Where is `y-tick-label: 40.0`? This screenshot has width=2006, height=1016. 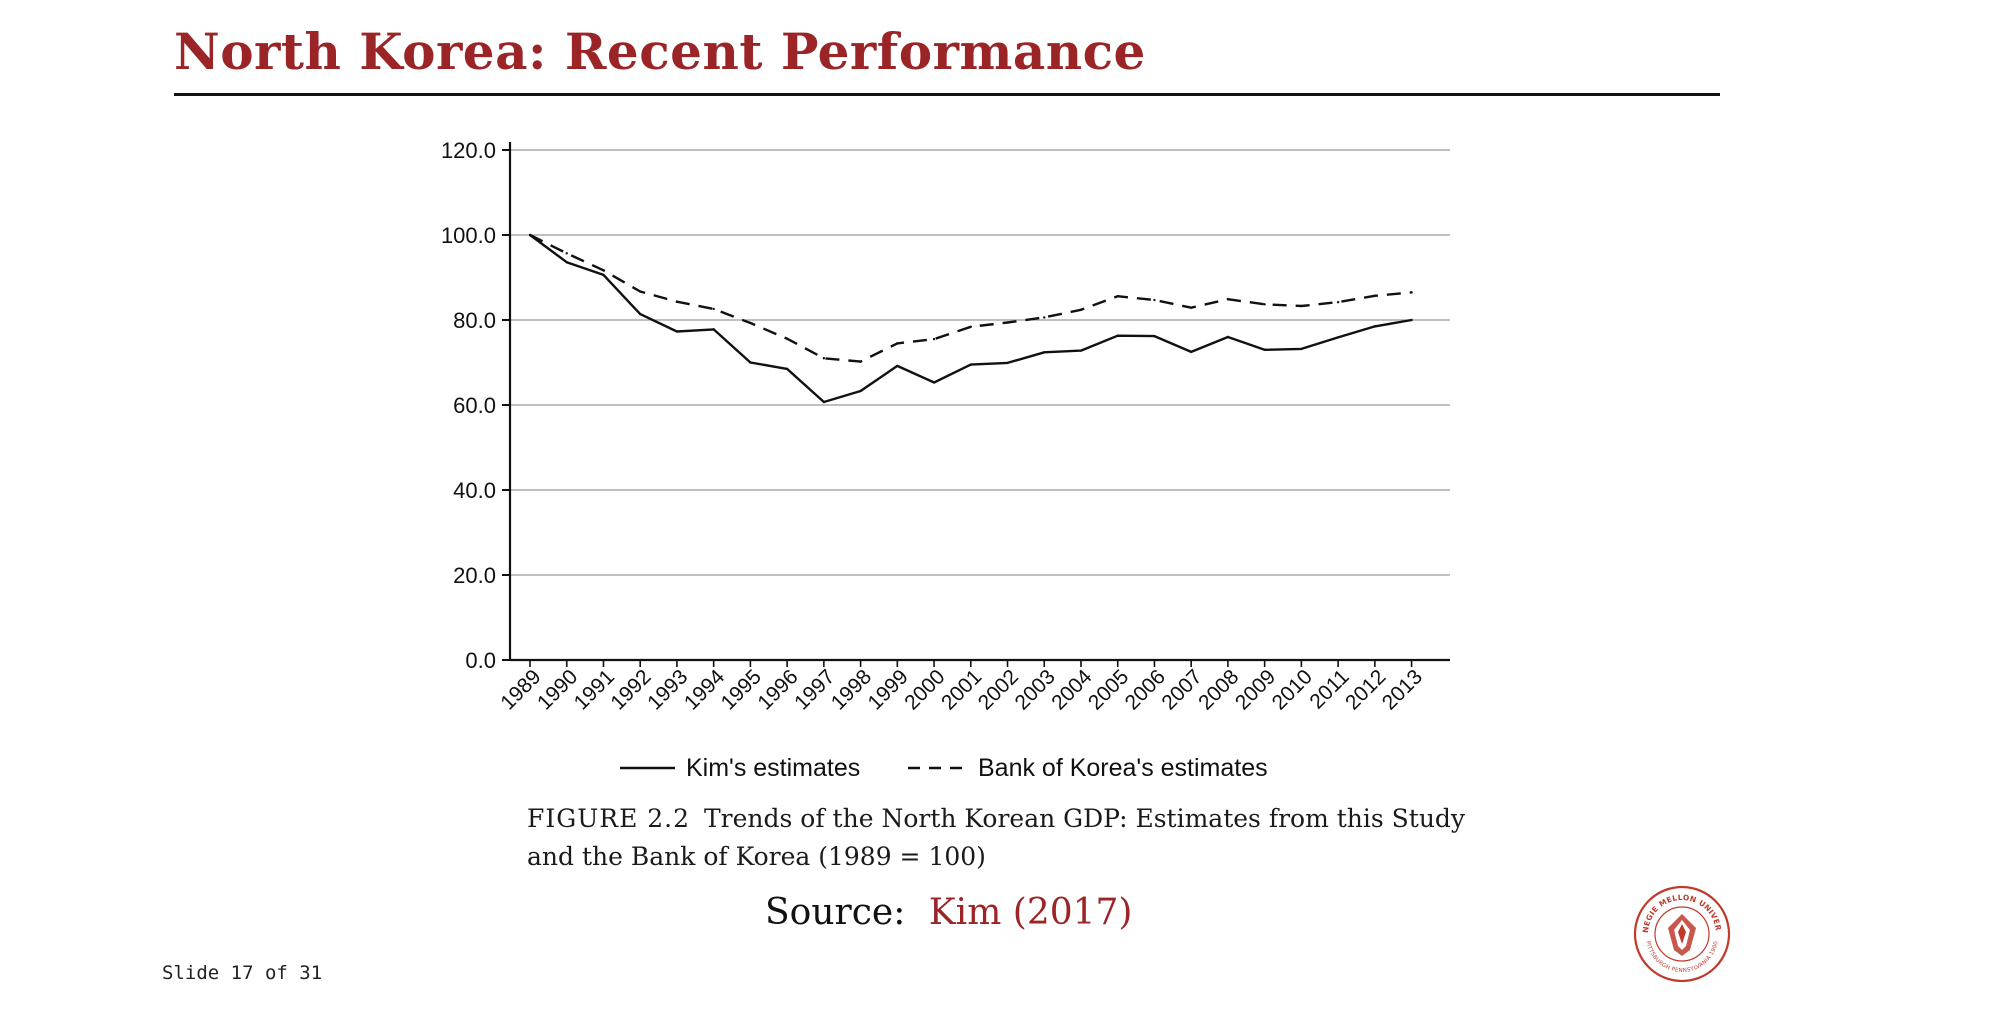
y-tick-label: 40.0 is located at coordinates (474, 490).